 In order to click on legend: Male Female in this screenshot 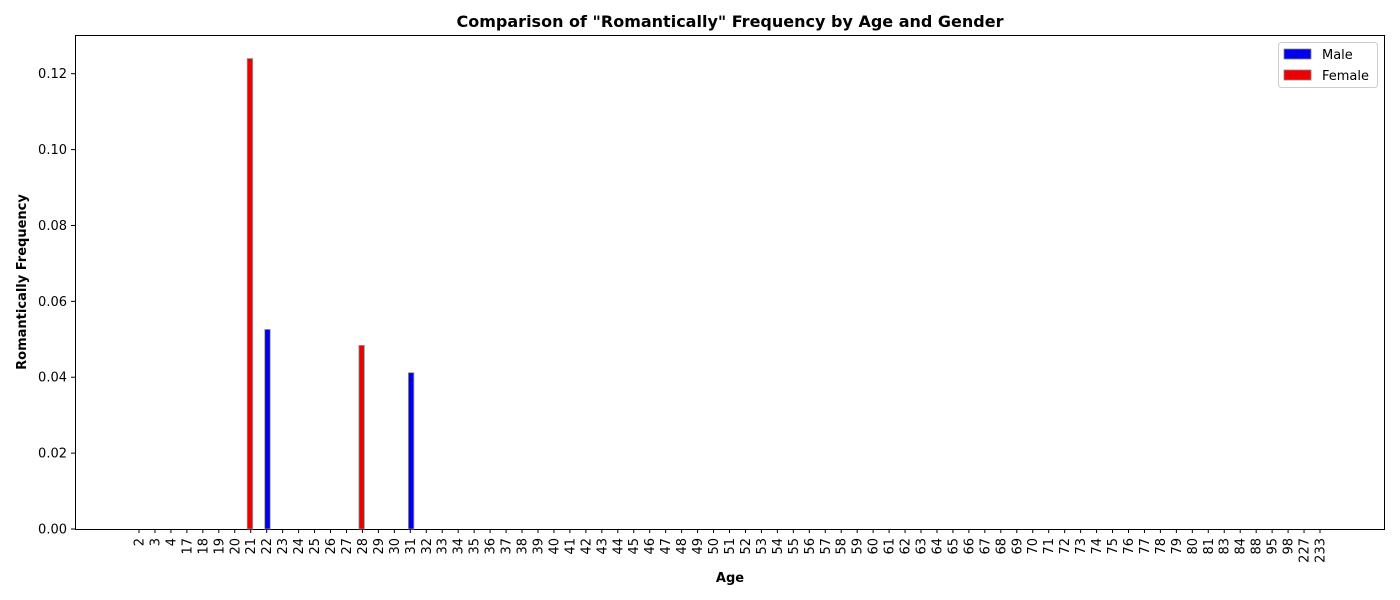, I will do `click(1328, 65)`.